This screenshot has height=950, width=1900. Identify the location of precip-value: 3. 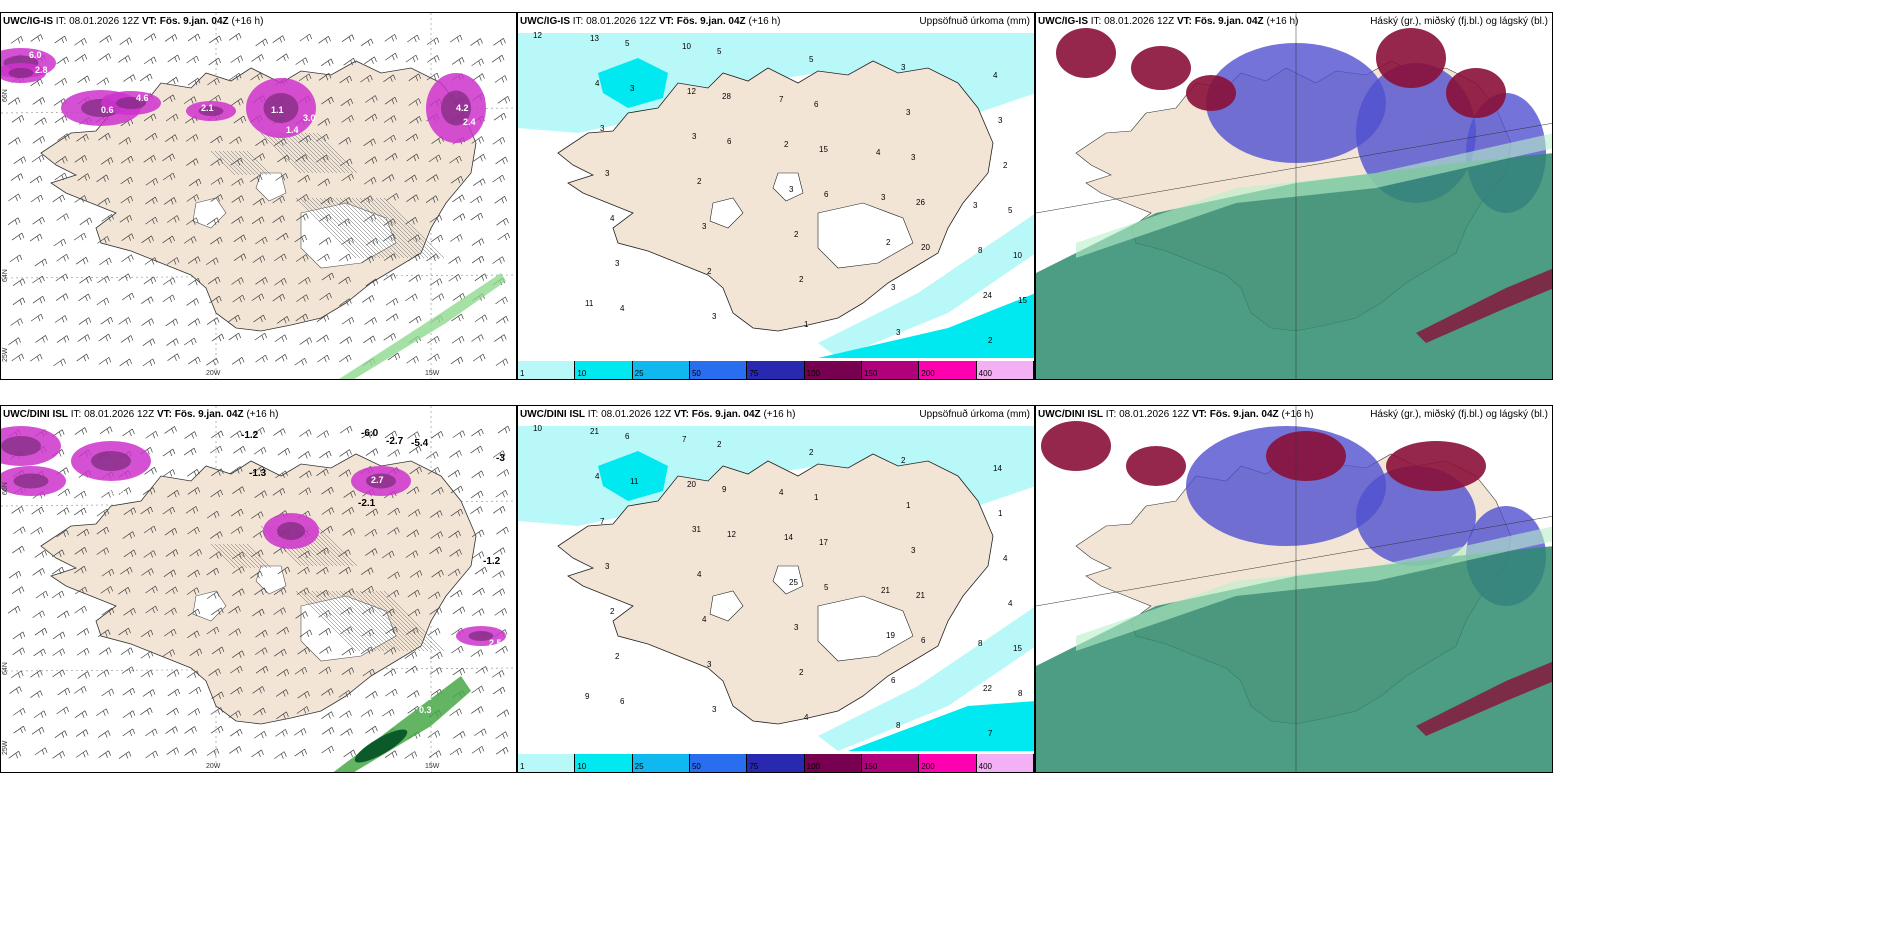
(913, 550).